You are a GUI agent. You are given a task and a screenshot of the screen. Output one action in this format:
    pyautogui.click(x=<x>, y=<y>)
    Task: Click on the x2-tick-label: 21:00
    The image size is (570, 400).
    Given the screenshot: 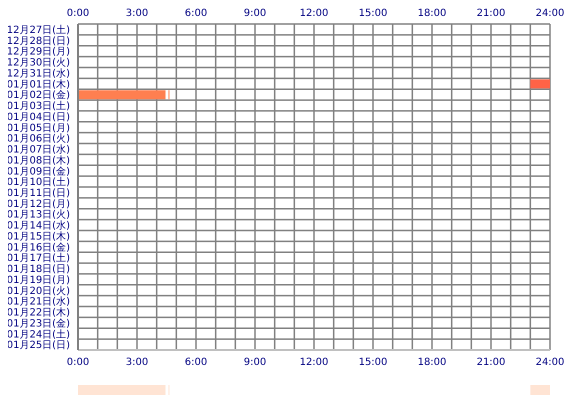 What is the action you would take?
    pyautogui.click(x=491, y=13)
    